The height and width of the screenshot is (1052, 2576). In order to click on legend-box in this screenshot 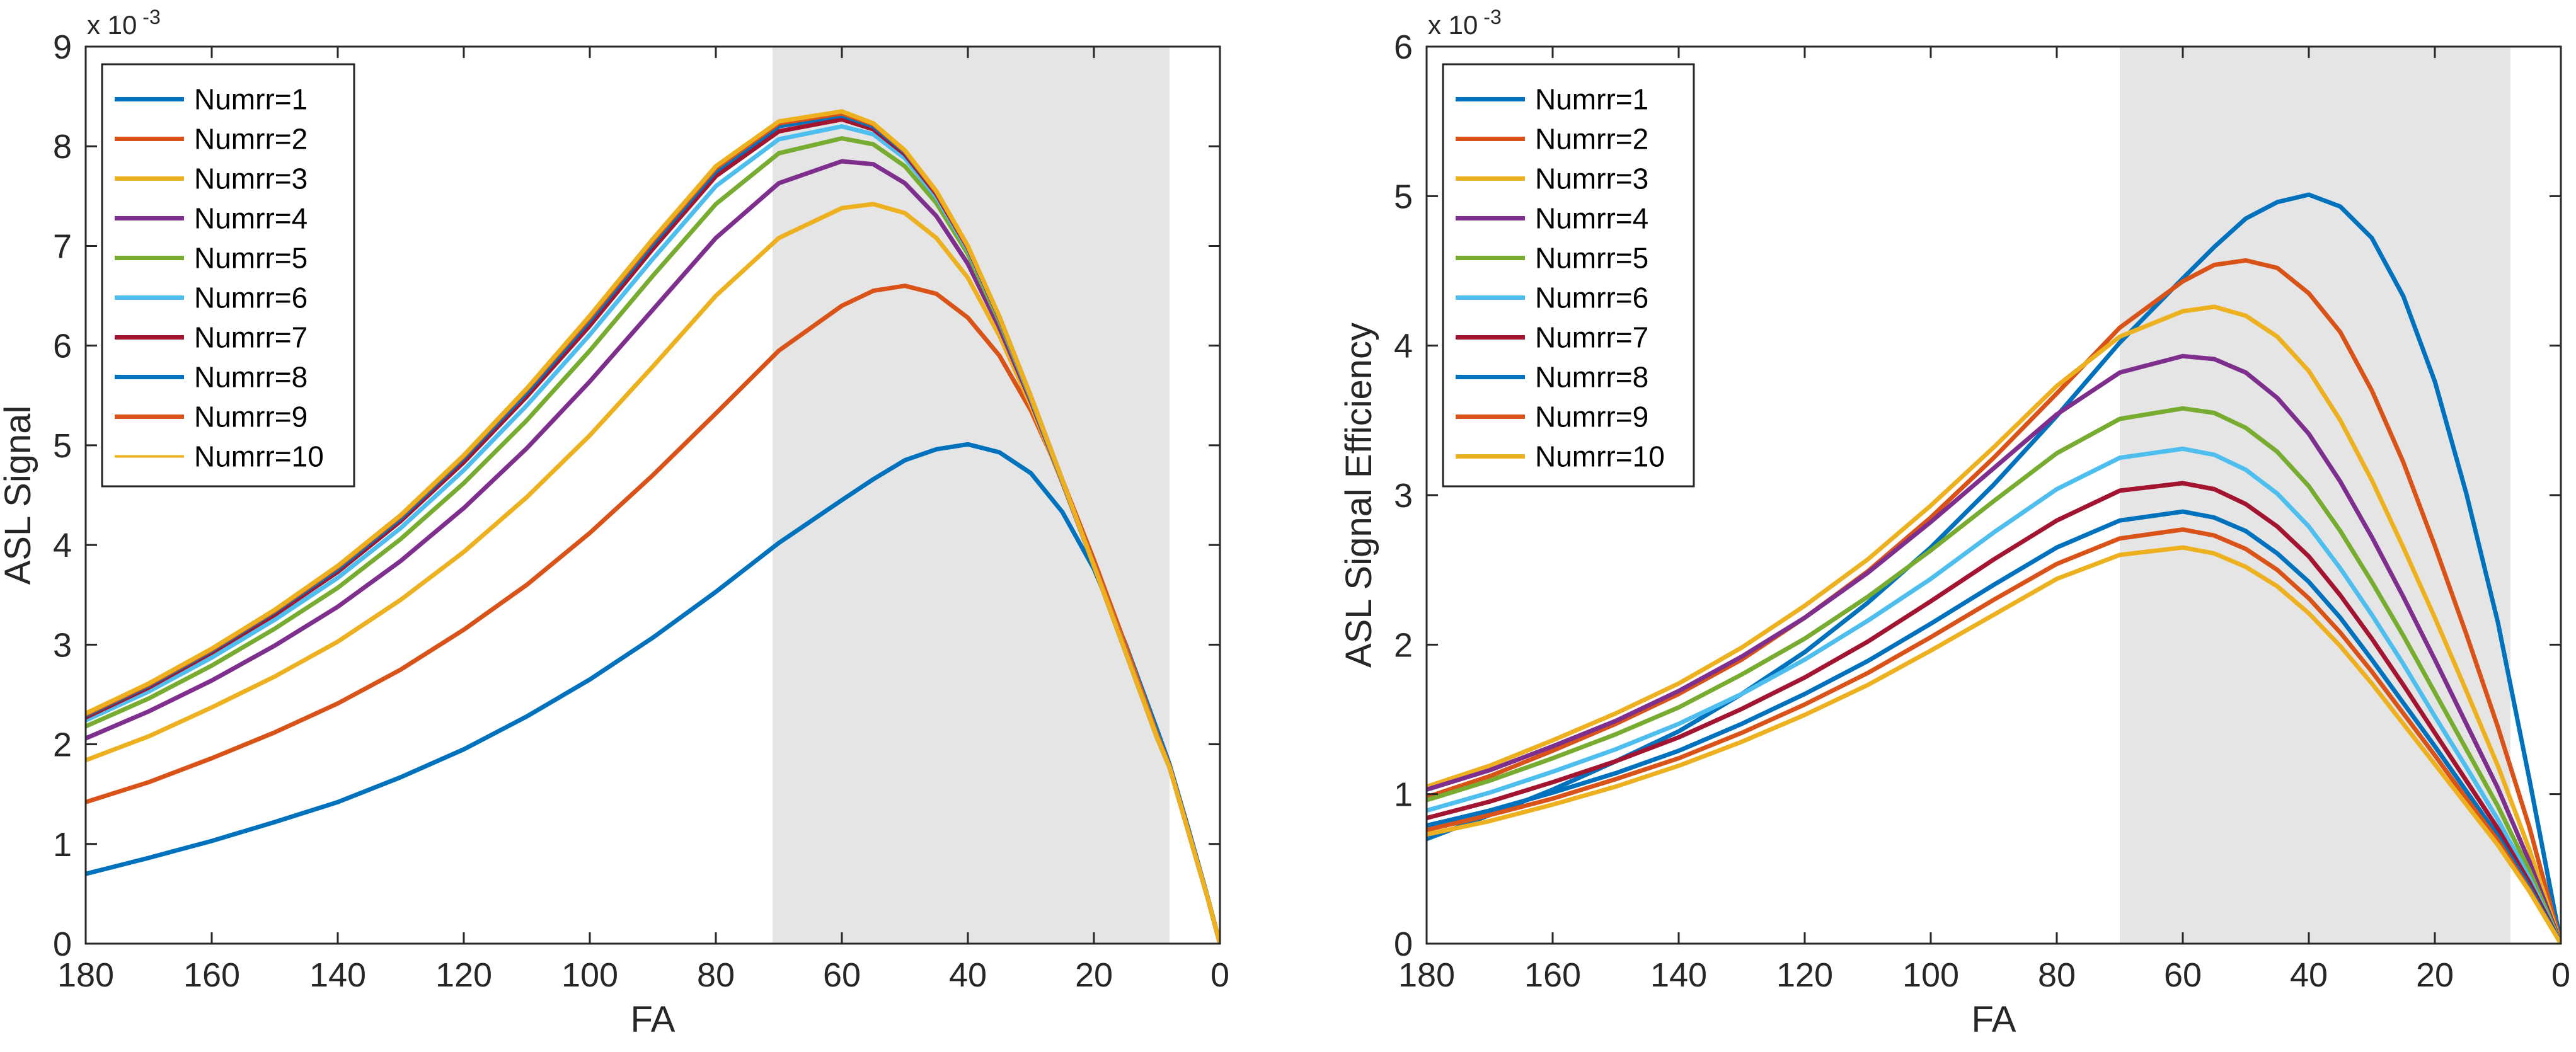, I will do `click(1568, 275)`.